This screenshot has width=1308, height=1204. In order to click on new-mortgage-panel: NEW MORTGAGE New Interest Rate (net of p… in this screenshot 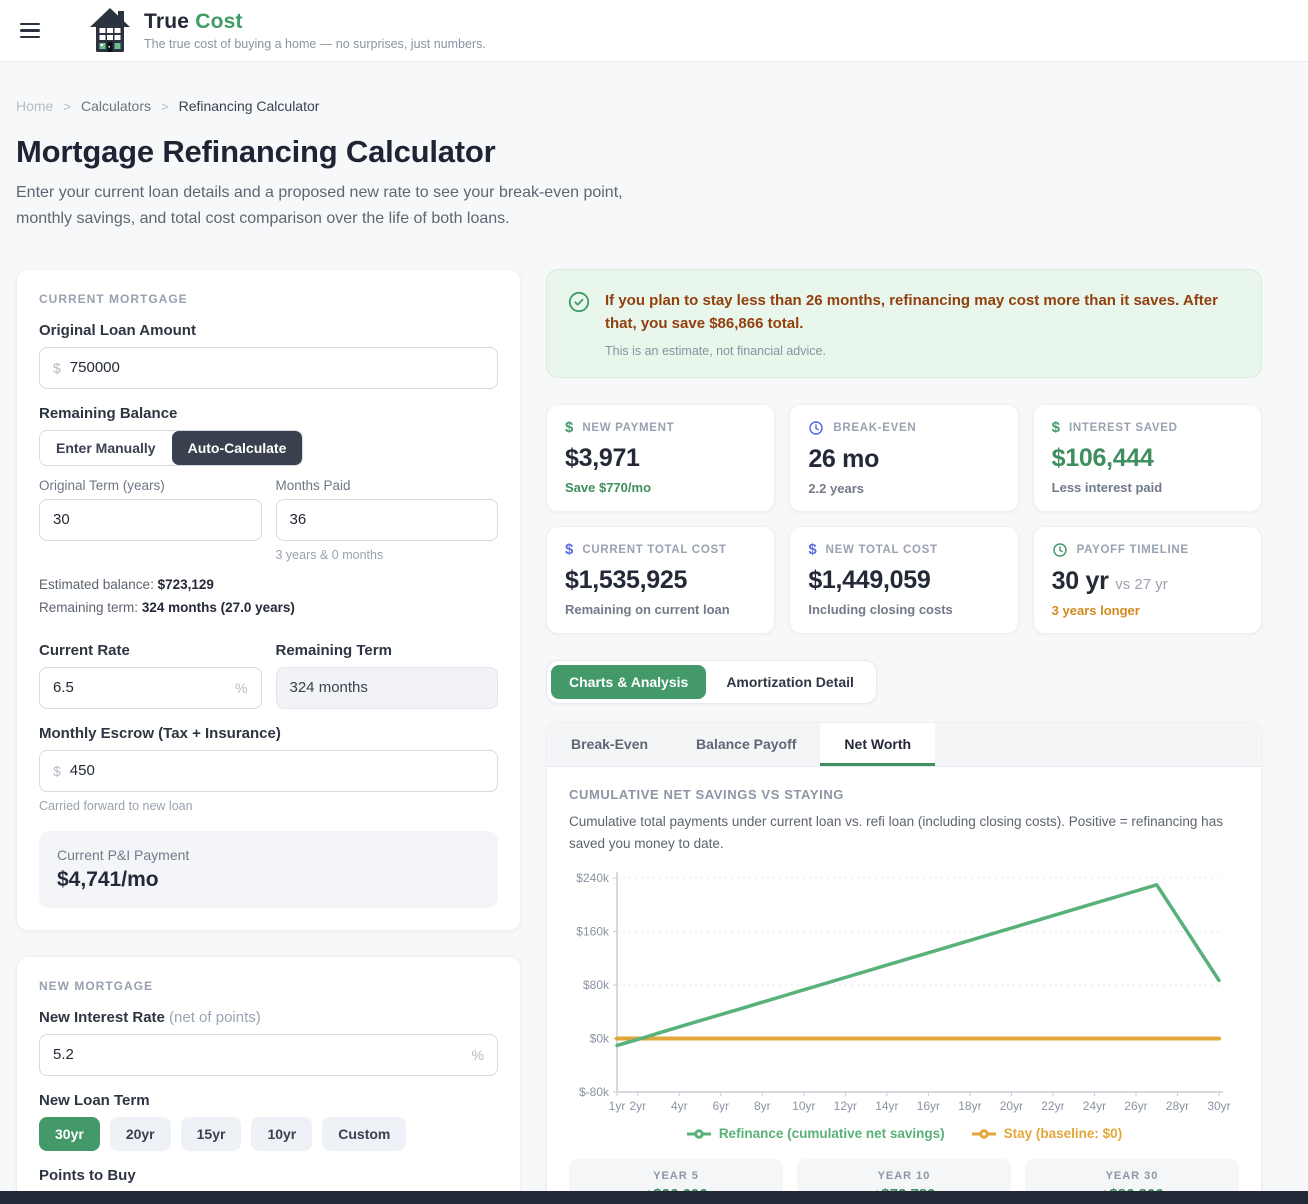, I will do `click(268, 1079)`.